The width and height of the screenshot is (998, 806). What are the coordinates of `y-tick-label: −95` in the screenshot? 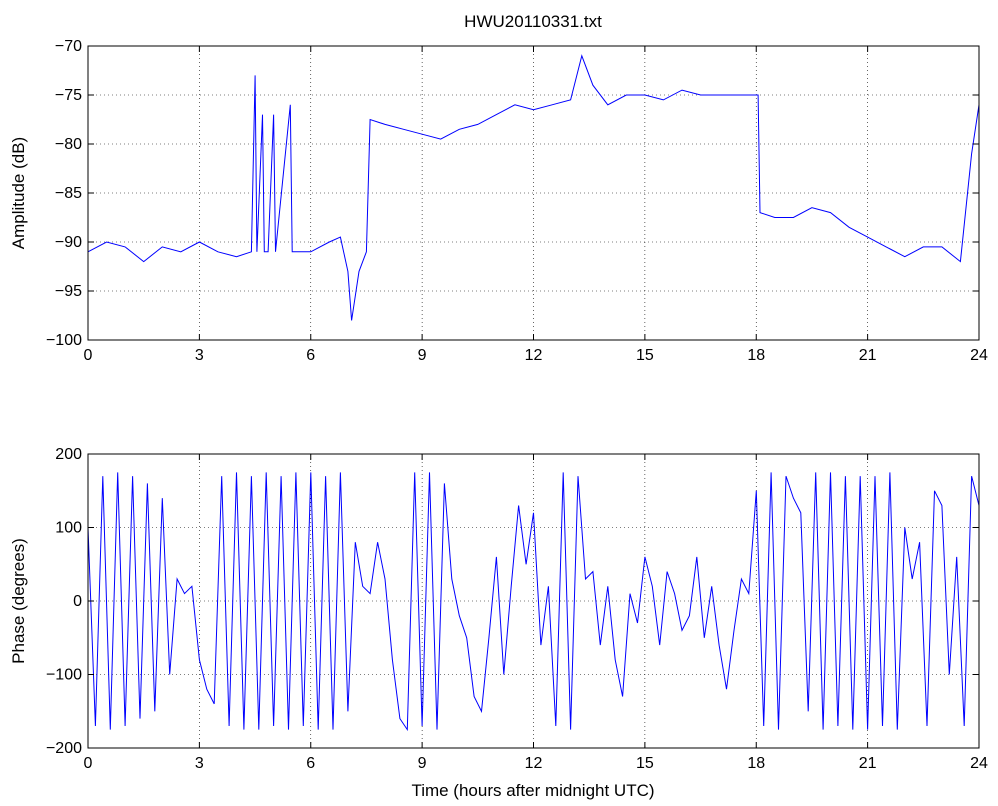 It's located at (68, 291).